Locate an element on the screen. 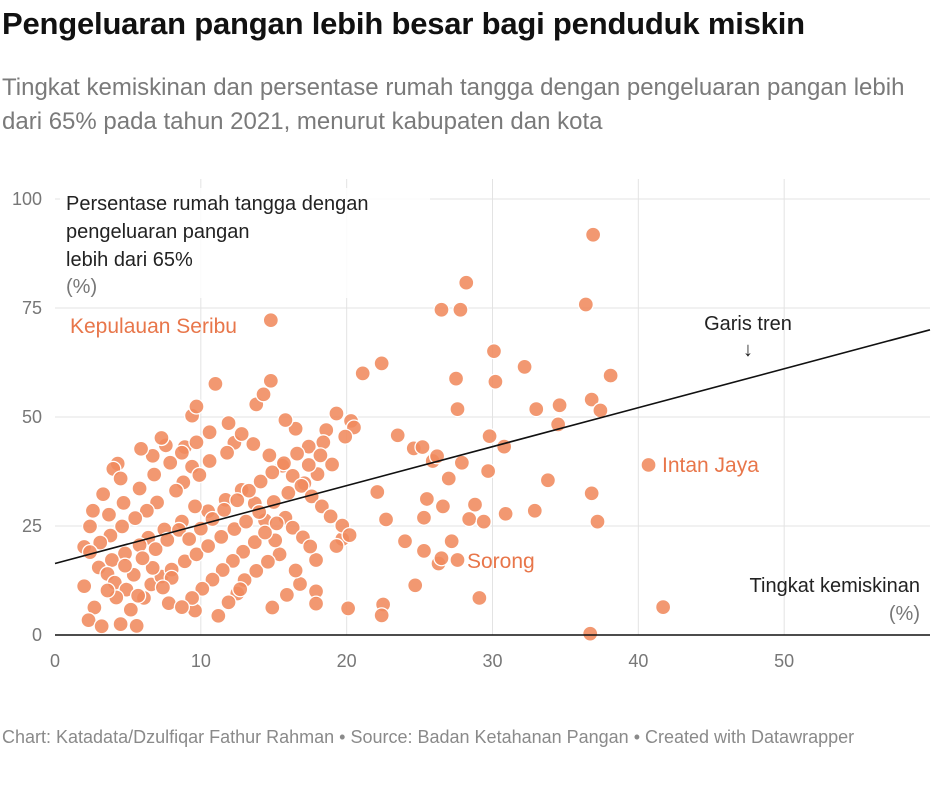 The height and width of the screenshot is (790, 950). y-axis-label-line-1: Persentase rumah tangga dengan is located at coordinates (217, 204).